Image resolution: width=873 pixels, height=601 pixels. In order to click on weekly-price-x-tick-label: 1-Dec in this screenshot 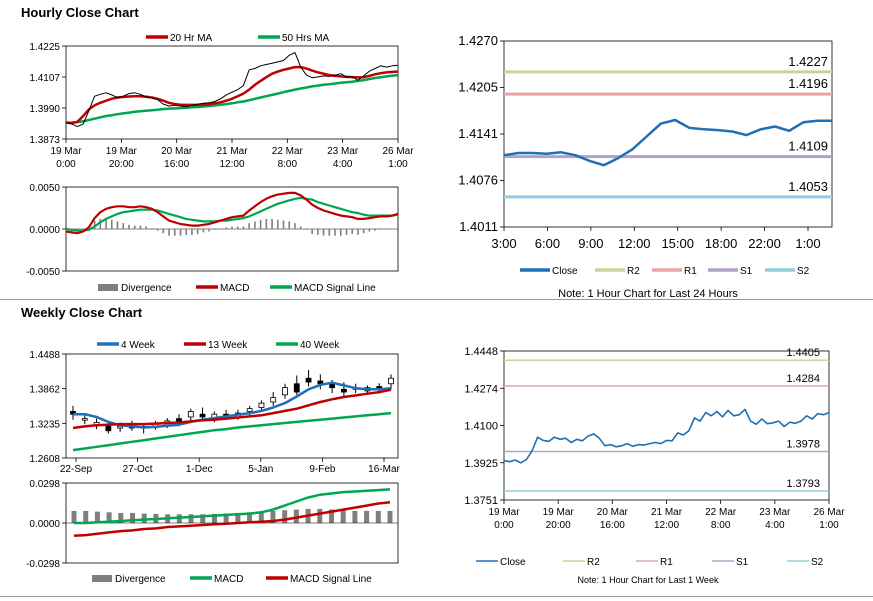, I will do `click(199, 469)`.